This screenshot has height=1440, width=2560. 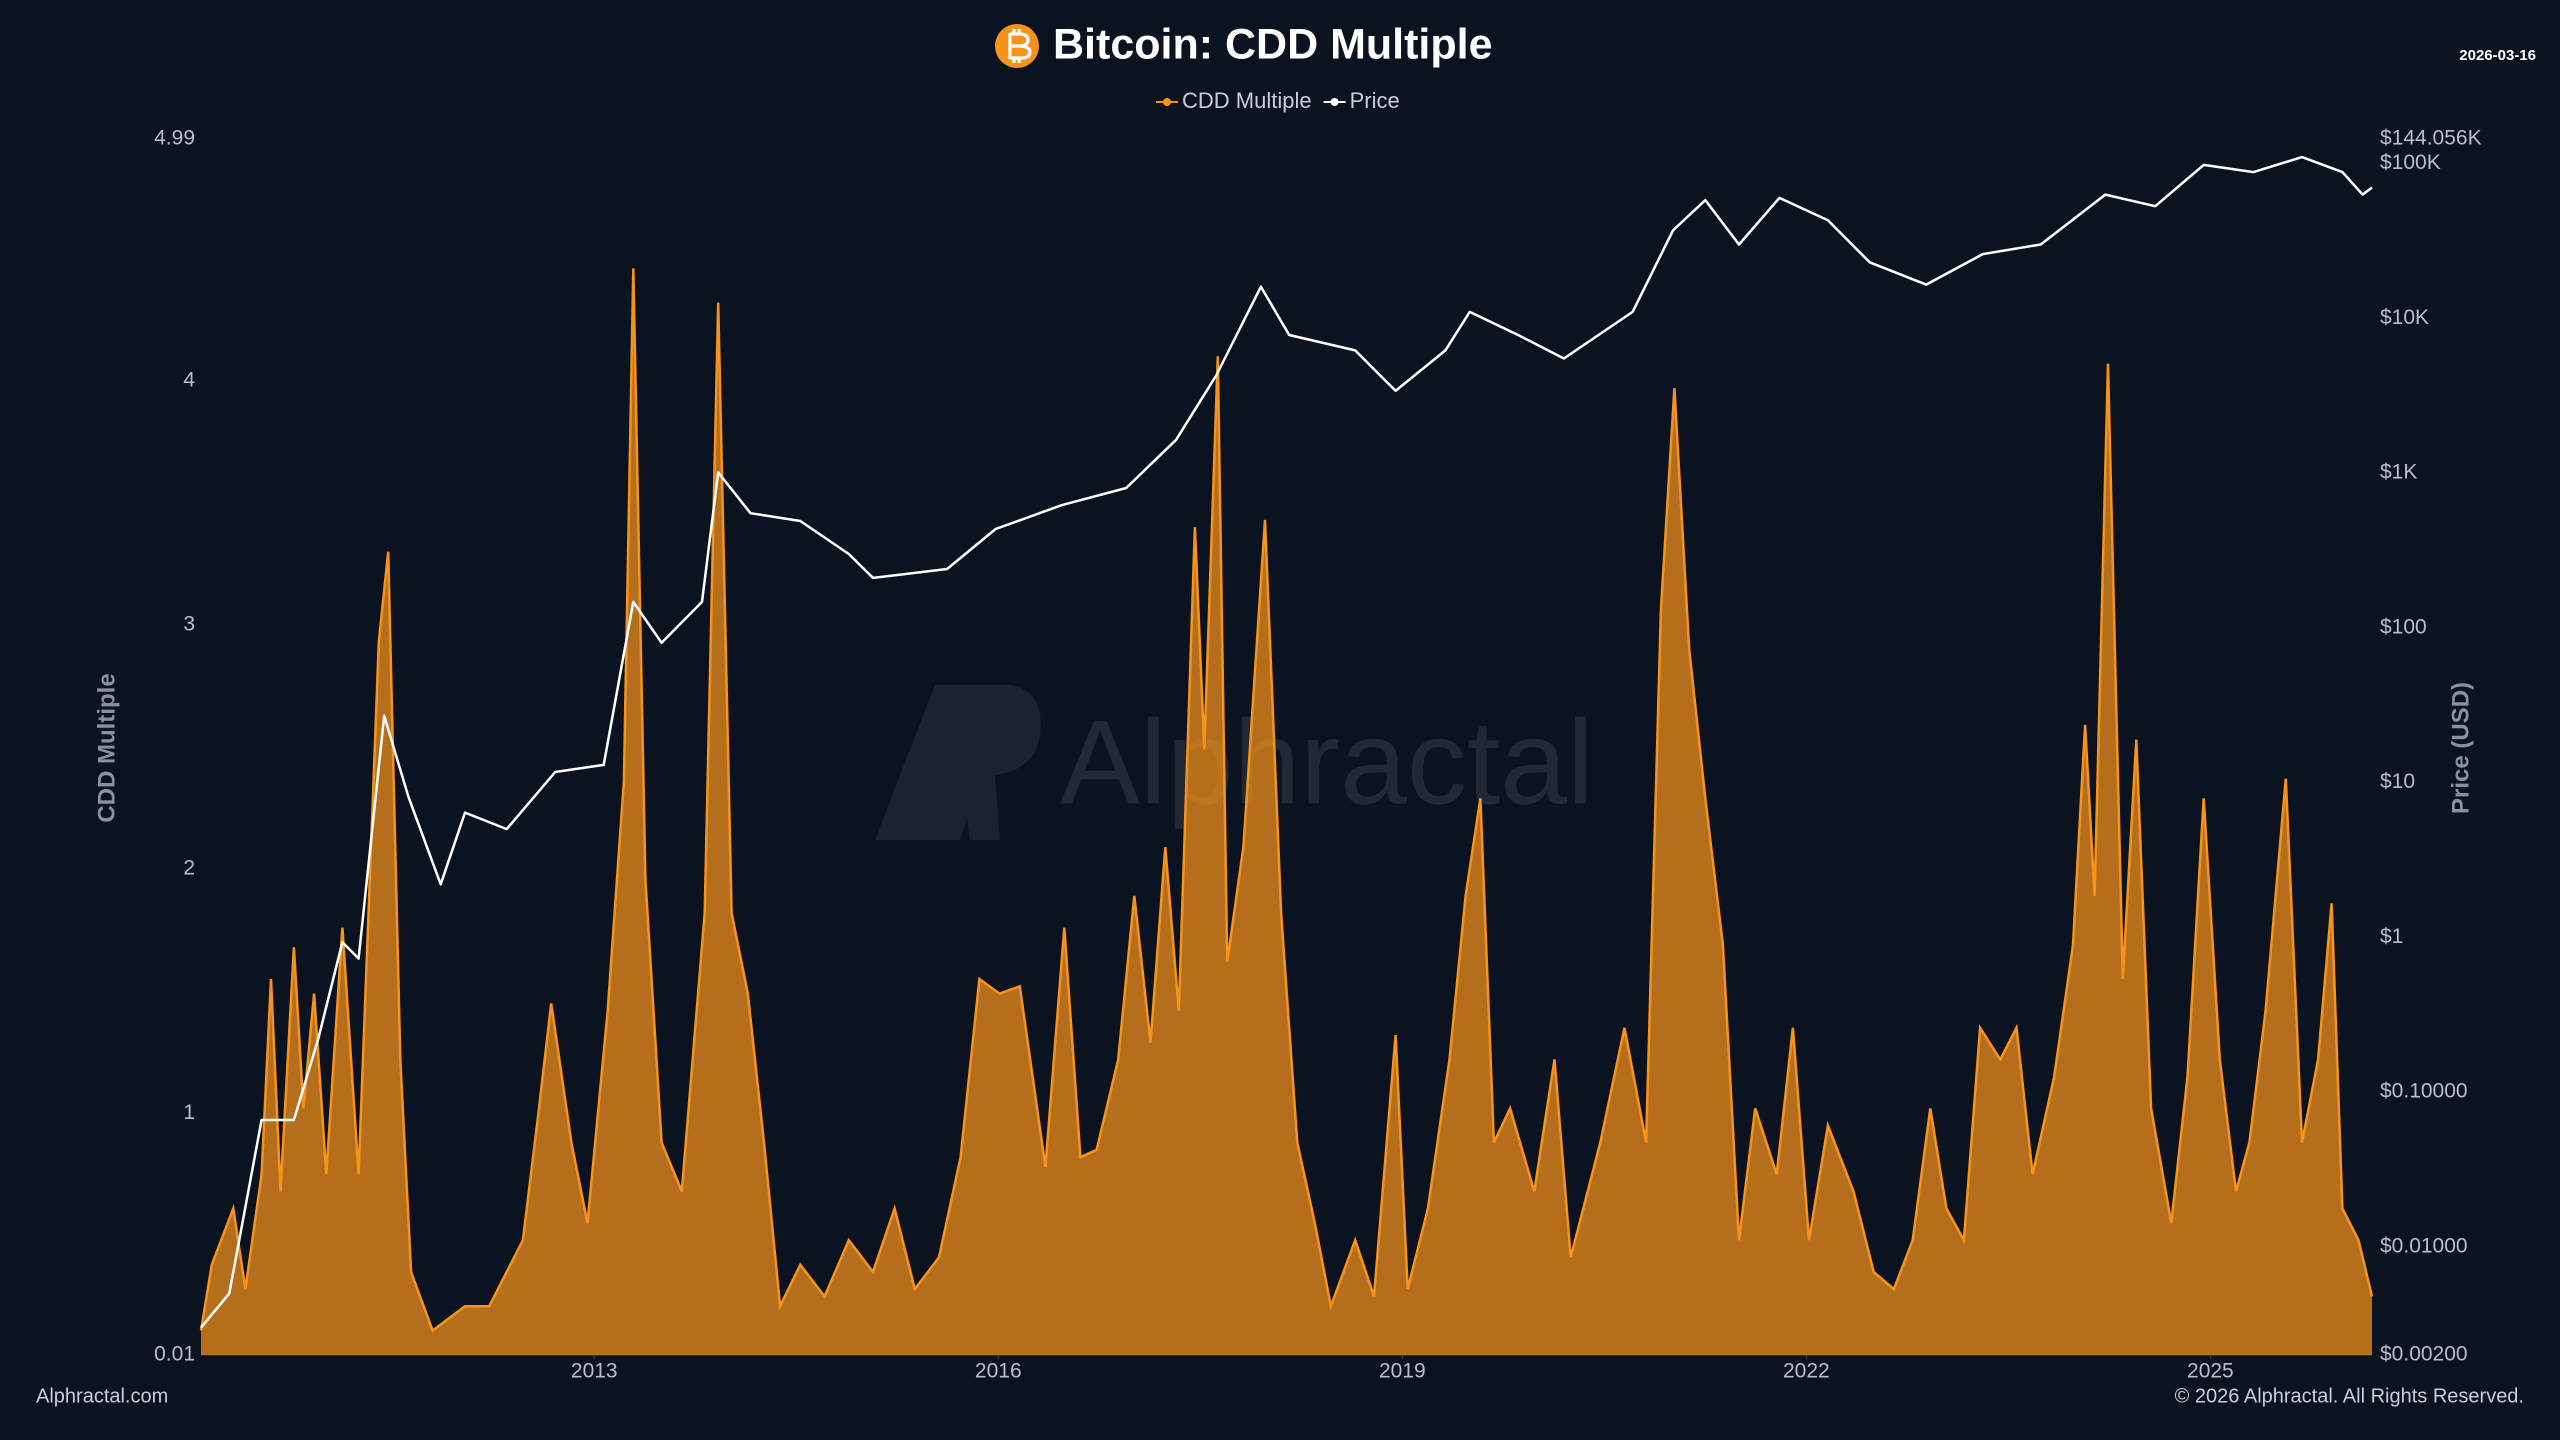 I want to click on y-tick-label: 0.01, so click(x=174, y=1354).